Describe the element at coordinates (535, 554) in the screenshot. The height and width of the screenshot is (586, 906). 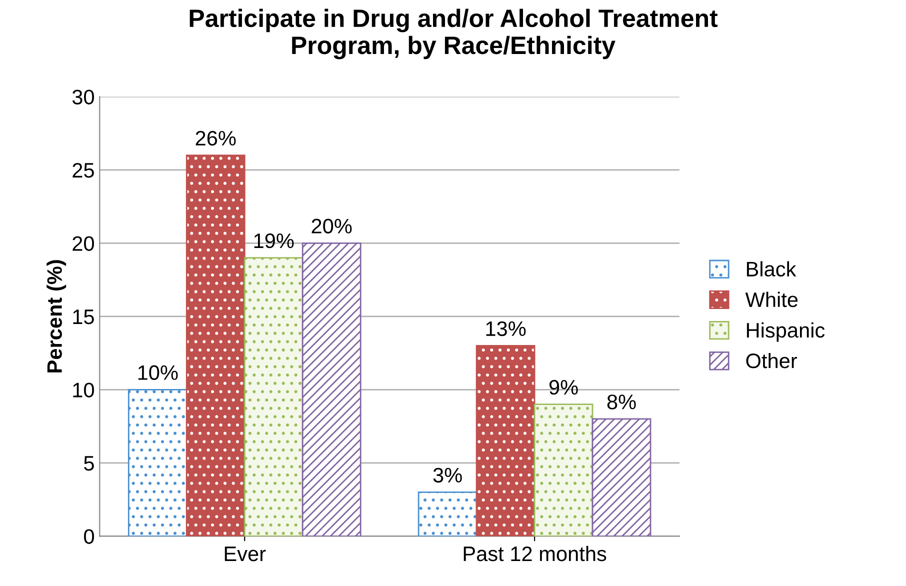
I see `x-tick-label: Past 12 months` at that location.